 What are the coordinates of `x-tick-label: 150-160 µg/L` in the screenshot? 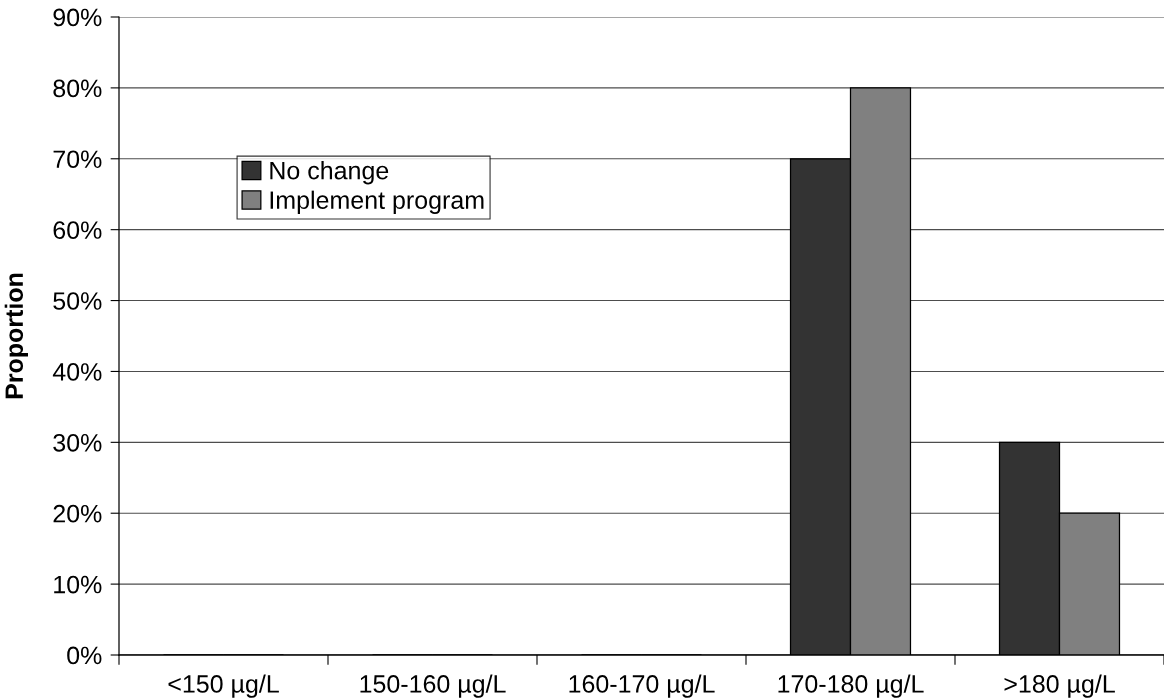 It's located at (433, 686).